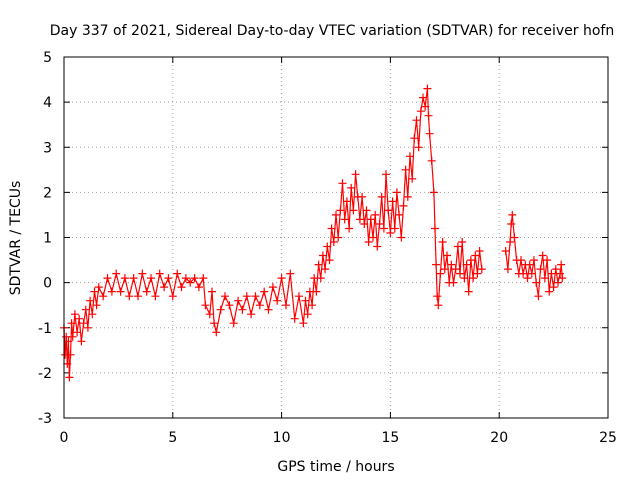 This screenshot has height=480, width=640. What do you see at coordinates (172, 438) in the screenshot?
I see `x-tick-label: 5` at bounding box center [172, 438].